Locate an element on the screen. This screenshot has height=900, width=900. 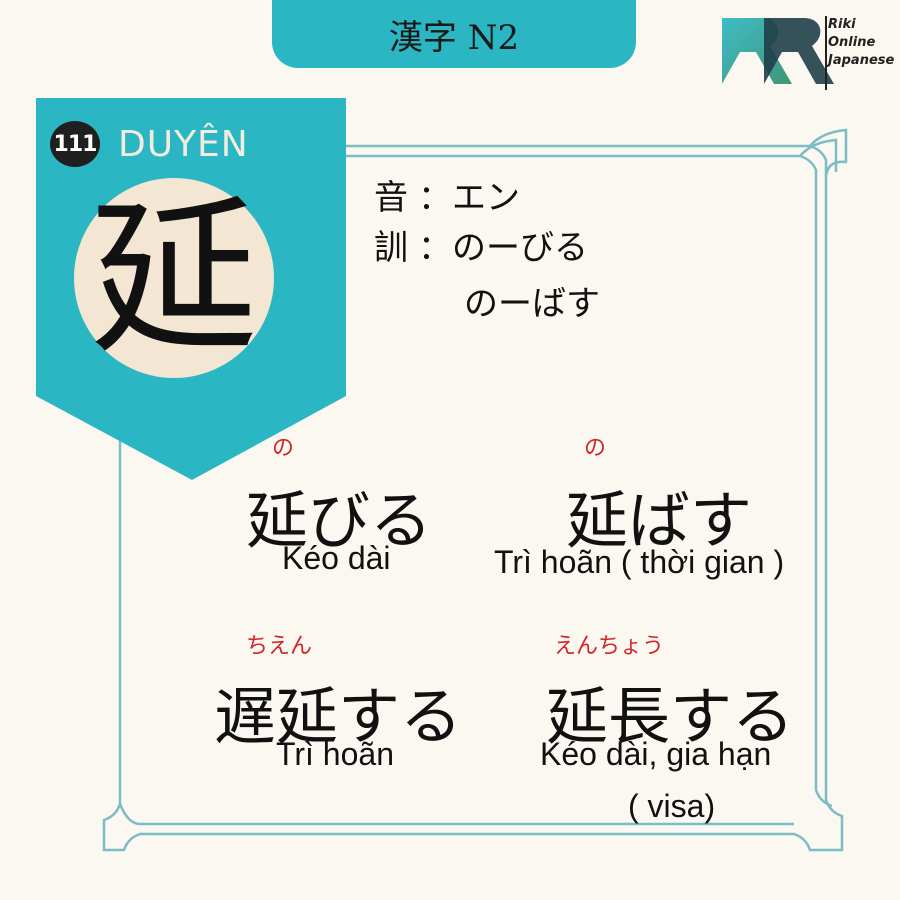
on-reading-label: 音 is located at coordinates (391, 198).